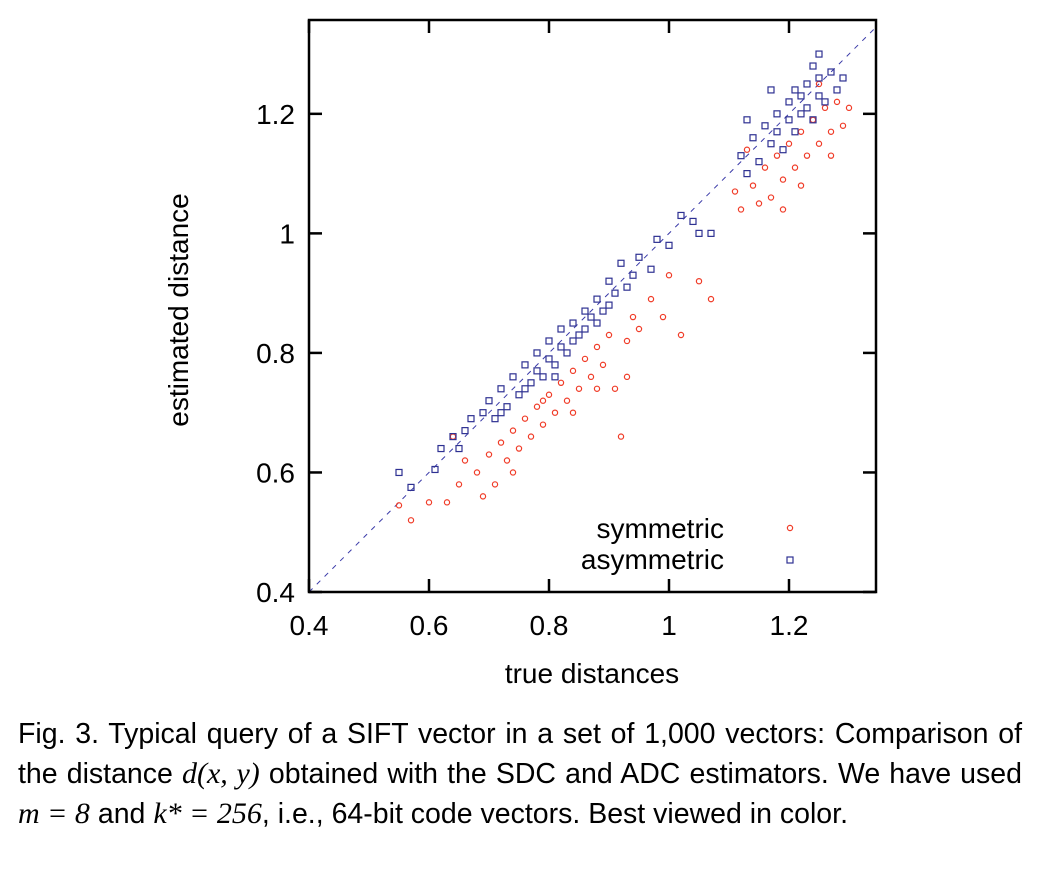 Image resolution: width=1039 pixels, height=874 pixels. What do you see at coordinates (207, 813) in the screenshot?
I see `caption-math-k: k* = 256` at bounding box center [207, 813].